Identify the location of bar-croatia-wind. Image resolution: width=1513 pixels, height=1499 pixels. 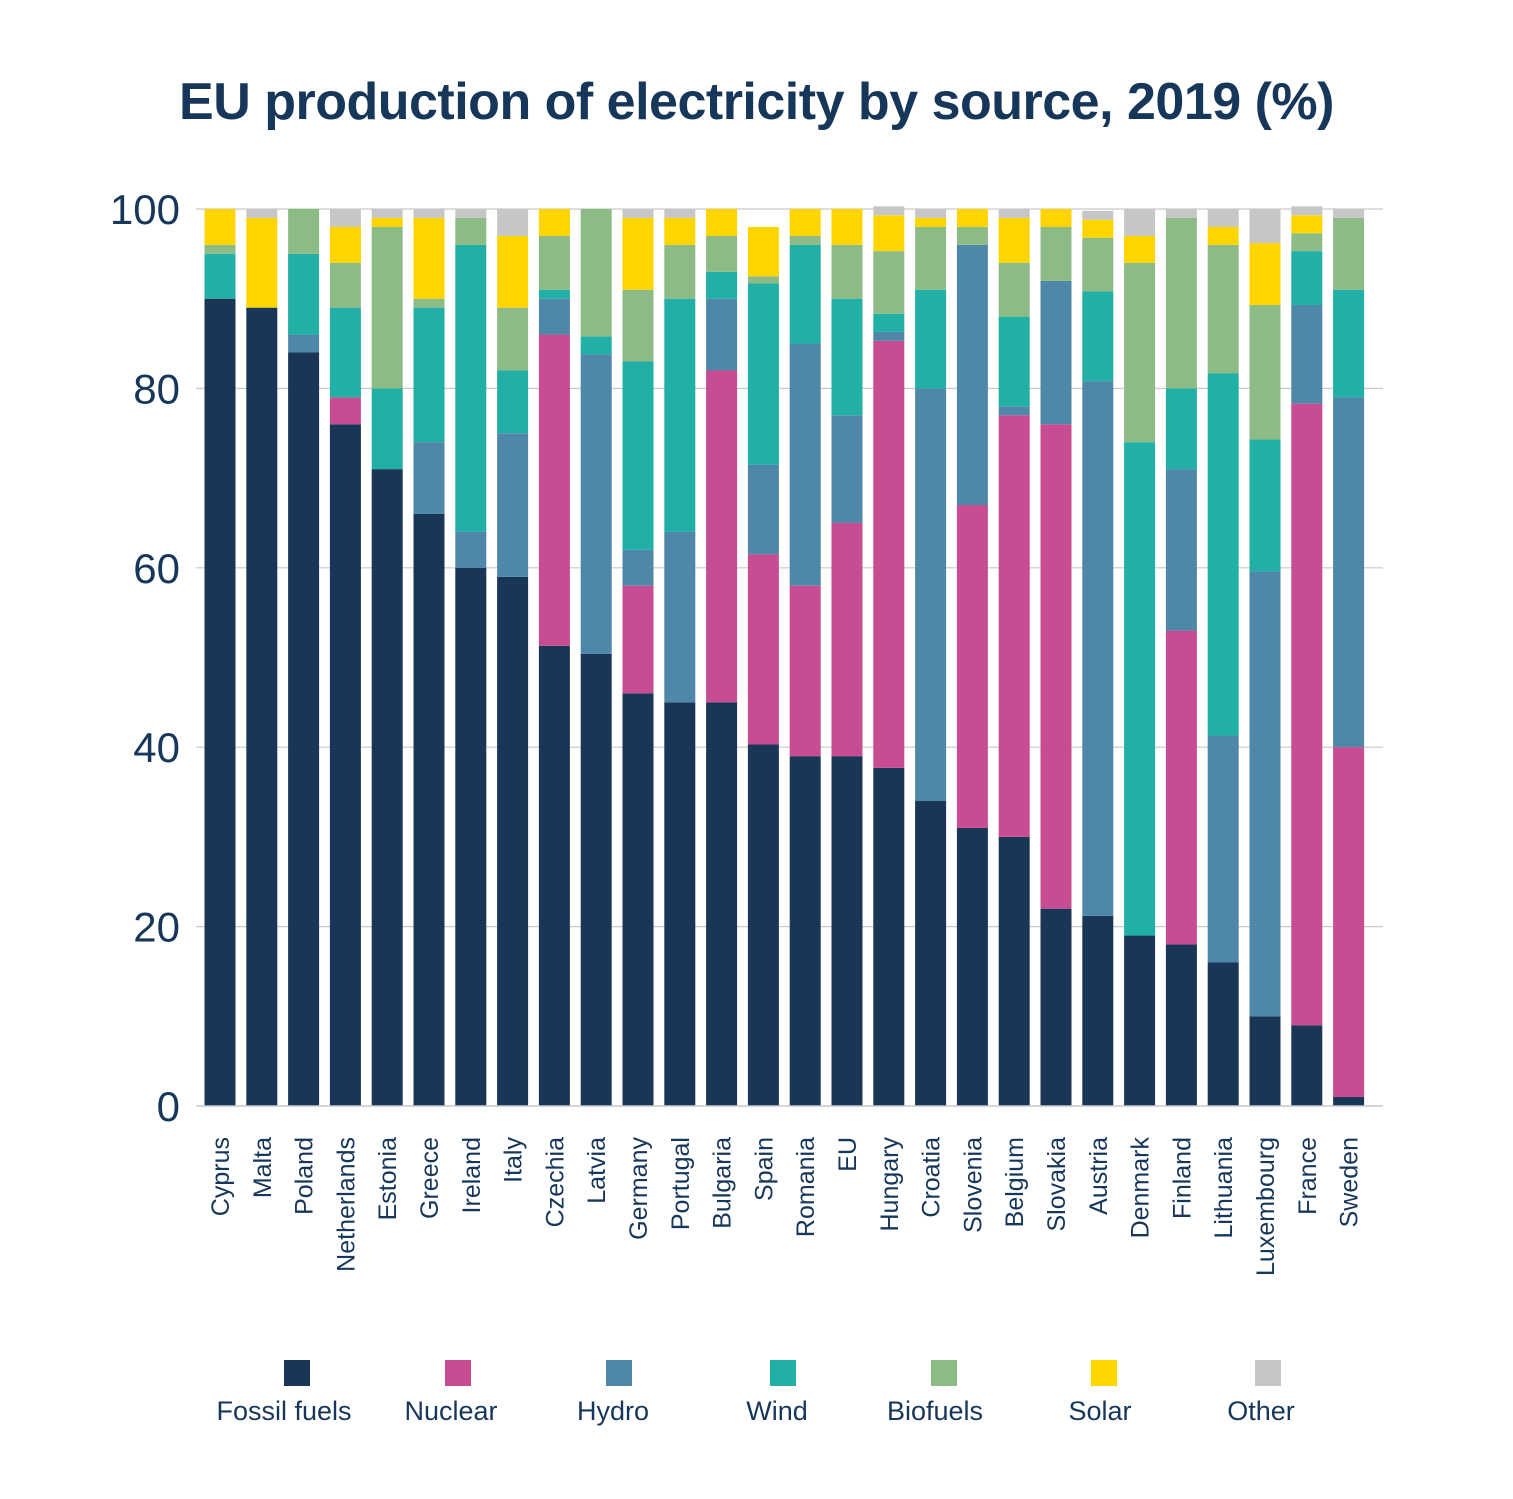
(931, 339).